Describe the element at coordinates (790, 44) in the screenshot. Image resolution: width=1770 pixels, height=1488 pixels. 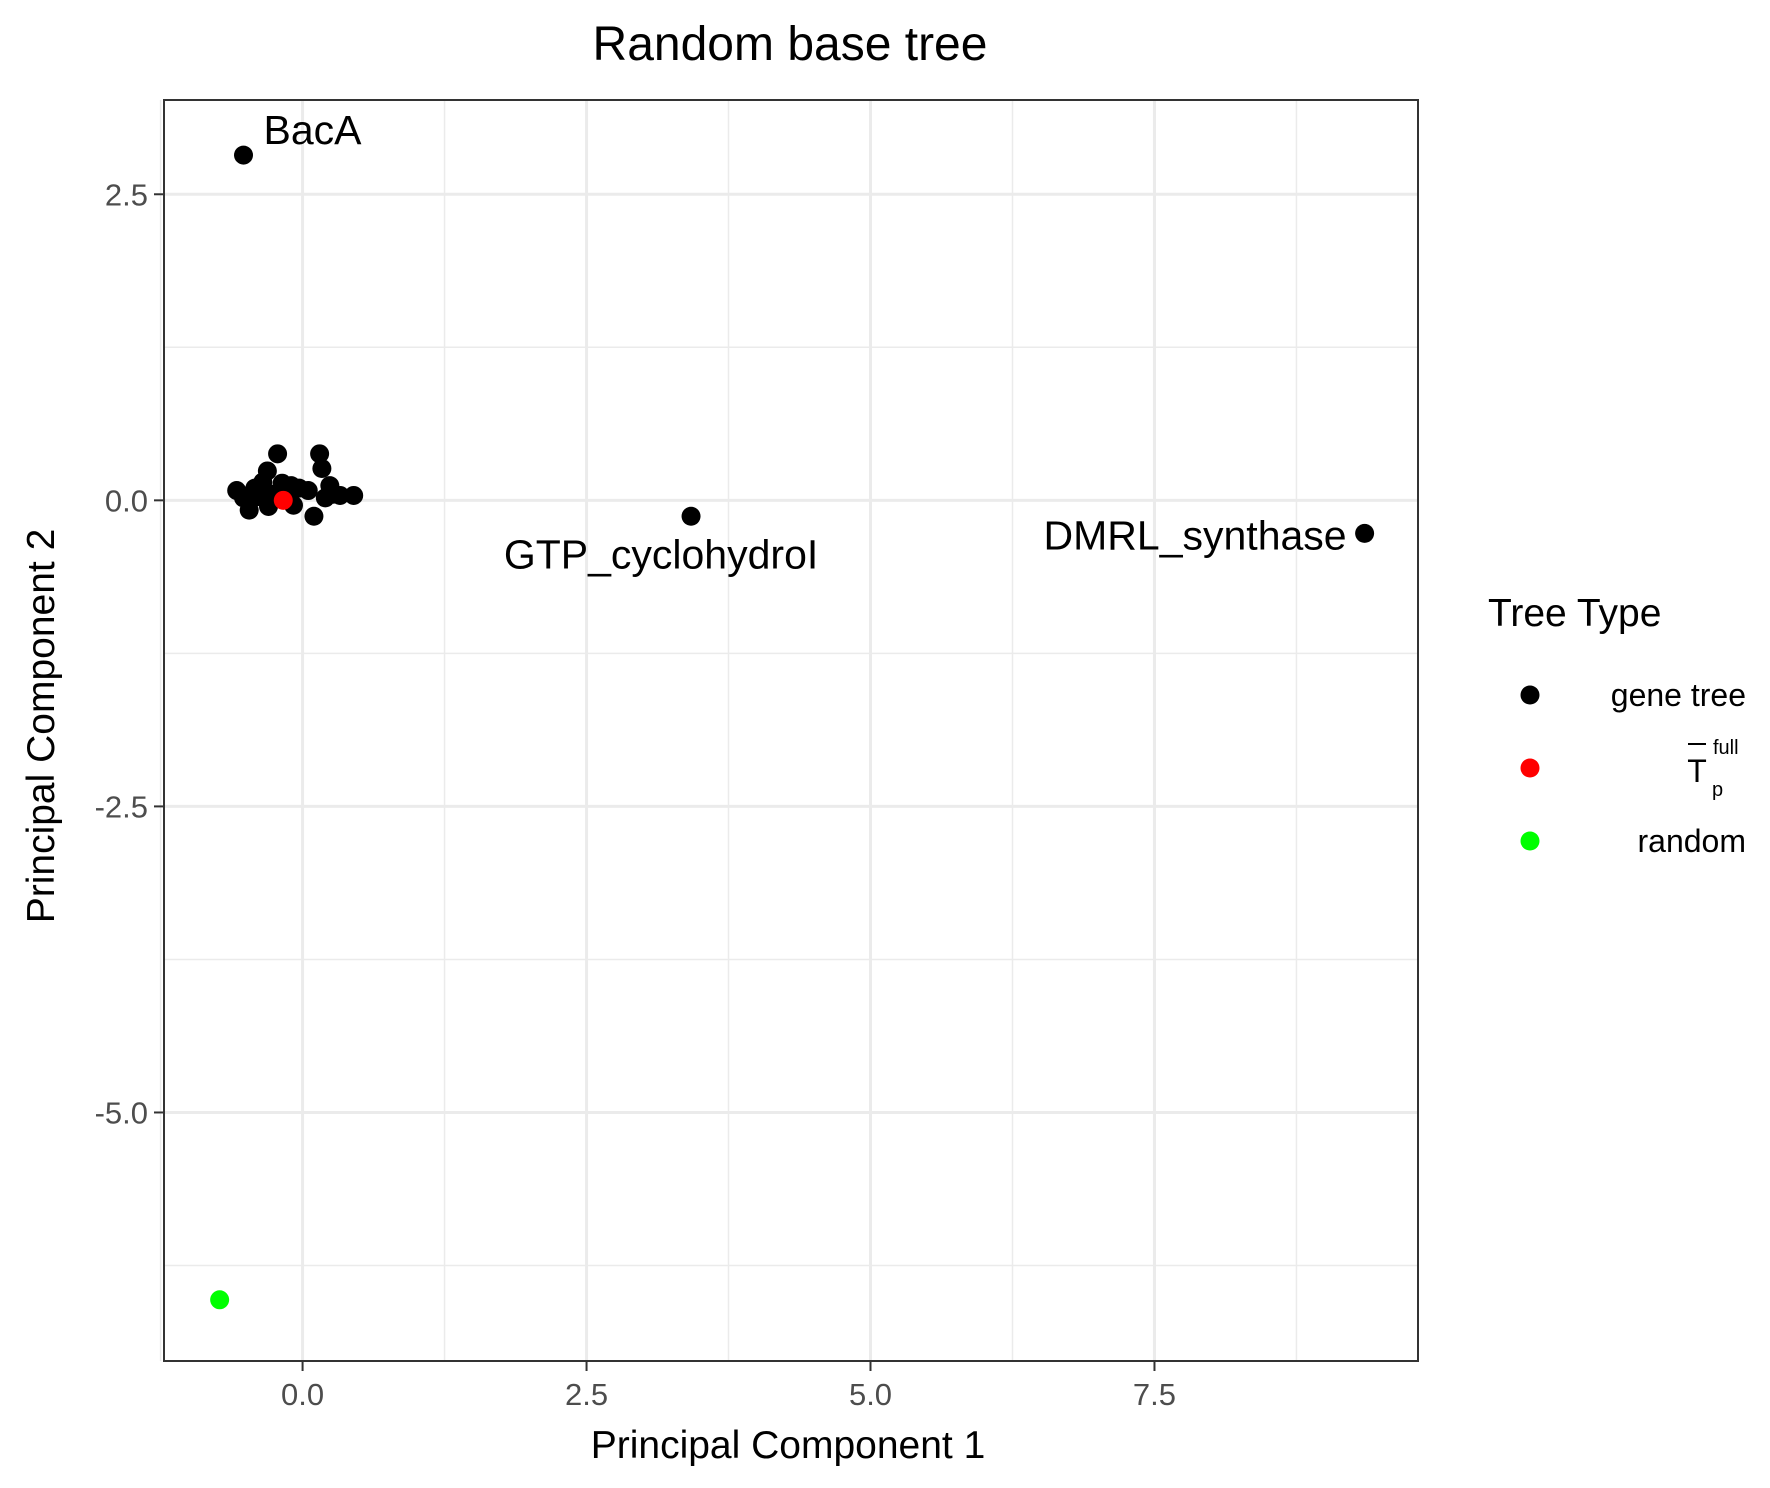
I see `chart-title: Random base tree` at that location.